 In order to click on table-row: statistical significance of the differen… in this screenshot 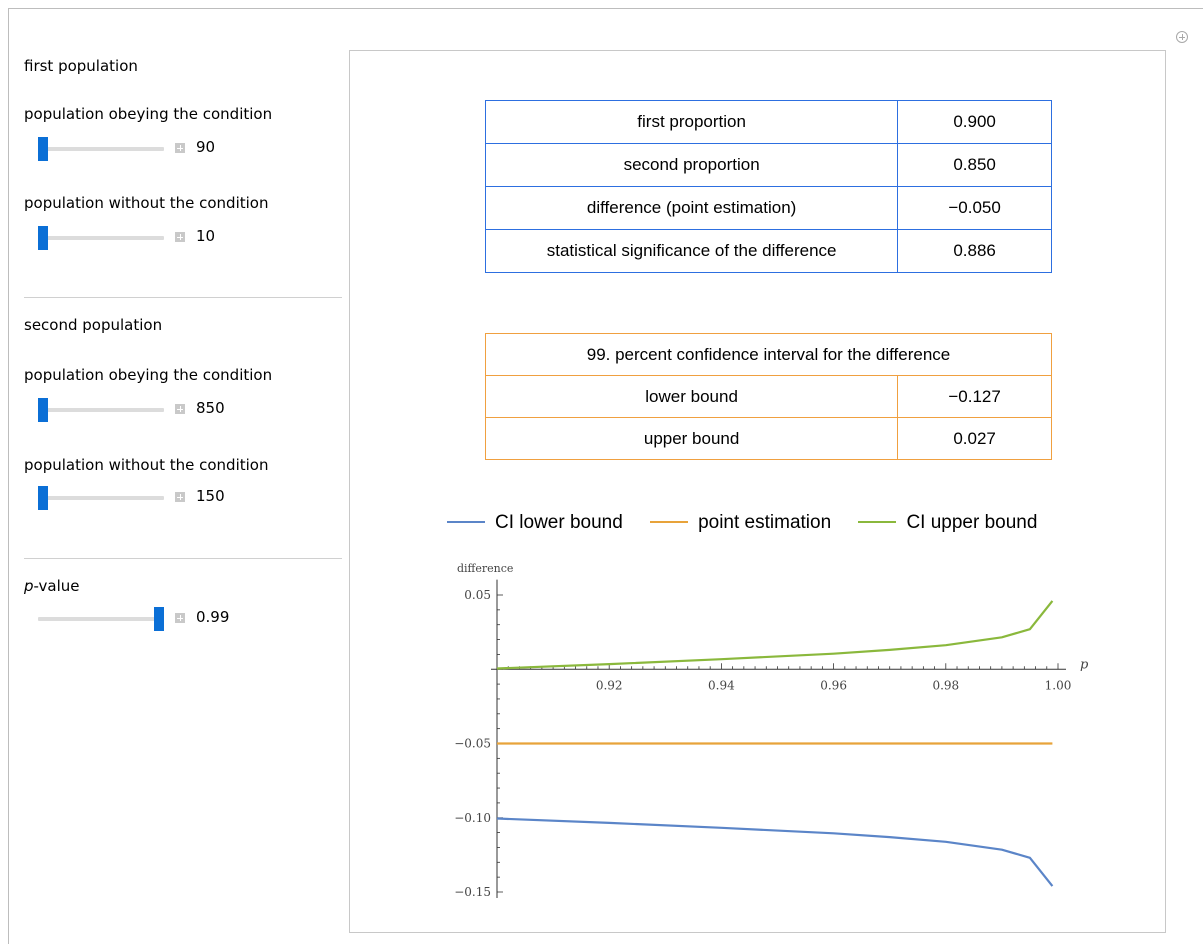, I will do `click(768, 251)`.